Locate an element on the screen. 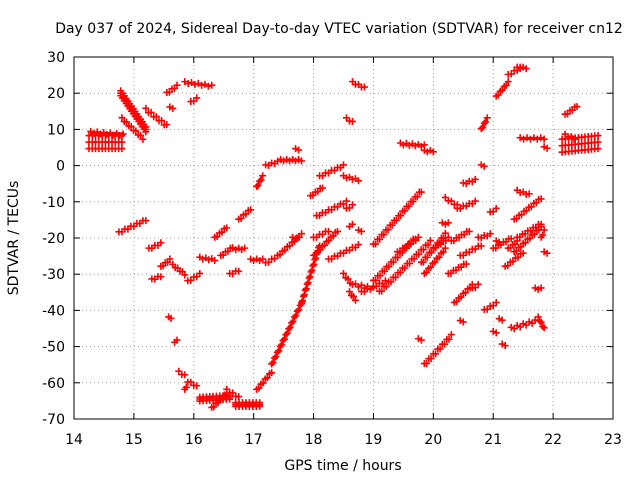 This screenshot has height=480, width=640. x-tick-labels: 14 15 16 17 18 19 20 21 22 23 is located at coordinates (343, 440).